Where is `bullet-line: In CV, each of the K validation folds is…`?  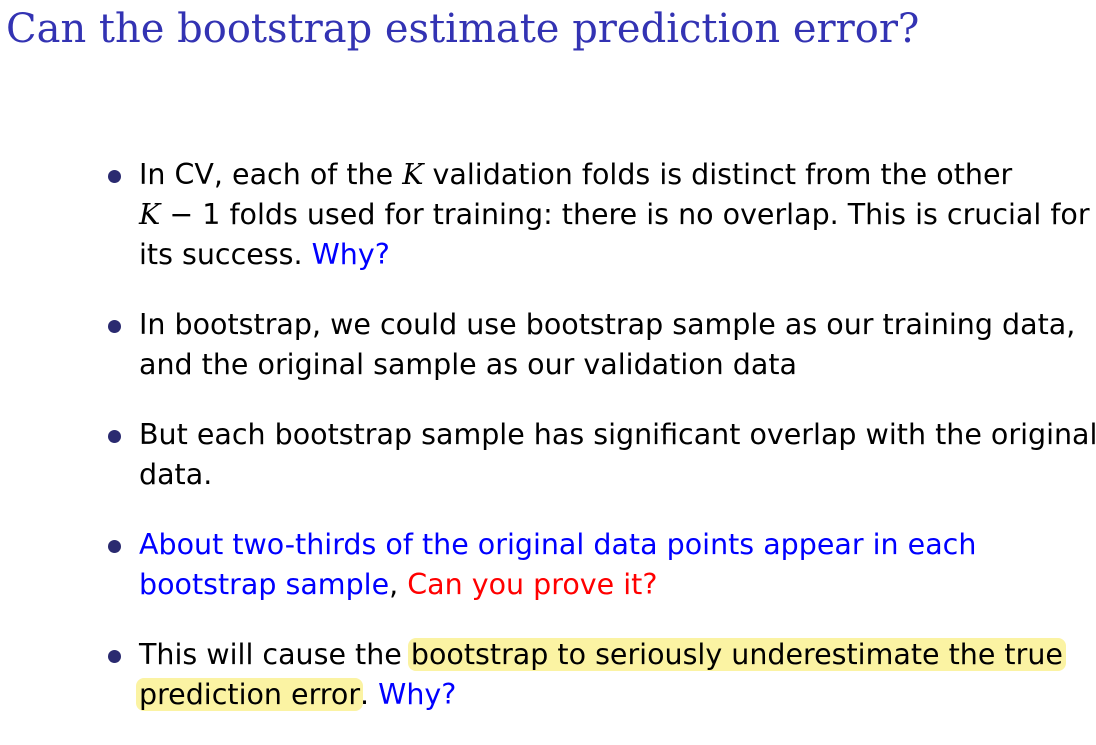 bullet-line: In CV, each of the K validation folds is… is located at coordinates (616, 175).